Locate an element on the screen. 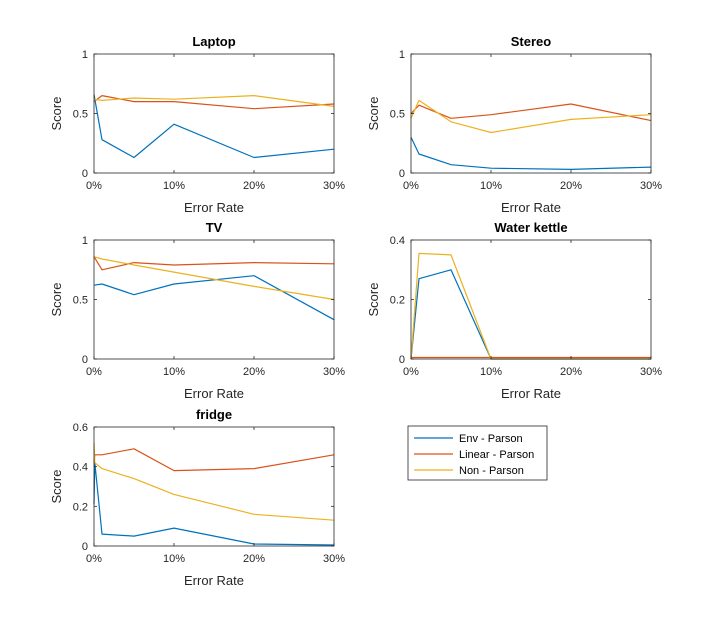 The height and width of the screenshot is (625, 720). y-tick-label: 0.6 is located at coordinates (80, 428).